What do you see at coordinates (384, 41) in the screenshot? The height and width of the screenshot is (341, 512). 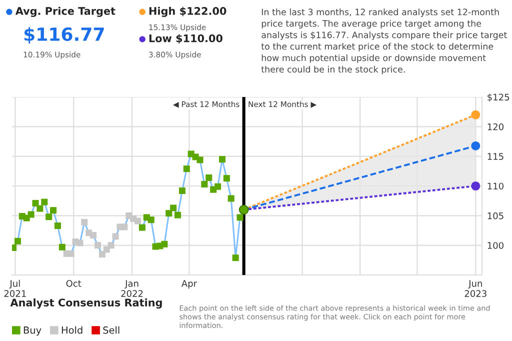 I see `text: In the last 3 months, 12 ranked analysts set 12-month price targets. The average price target among the analysts is $116.77. Analysts compare their price target to the current market price of the stock to determine how much potential upside or downside movement there could be in the stock price.` at bounding box center [384, 41].